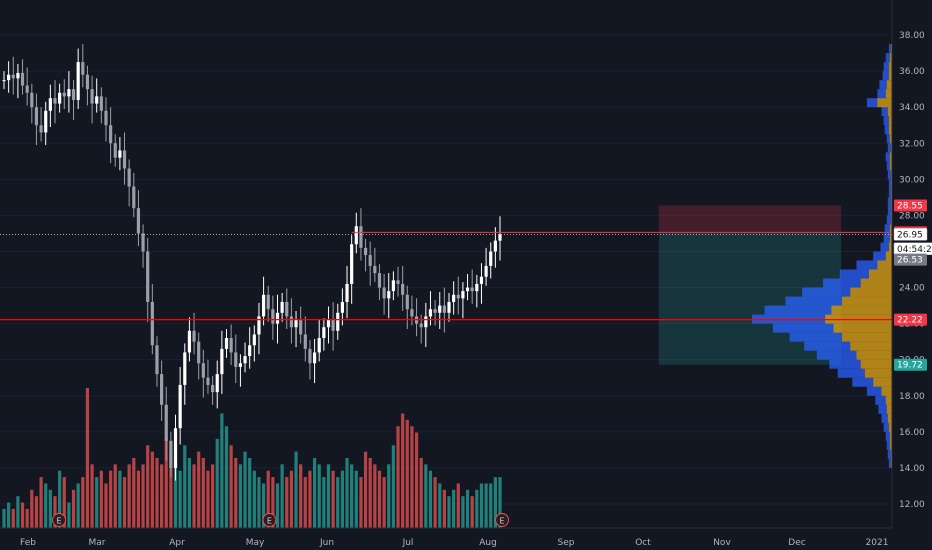 This screenshot has height=550, width=932. Describe the element at coordinates (28, 543) in the screenshot. I see `x-tick-label: Feb` at that location.